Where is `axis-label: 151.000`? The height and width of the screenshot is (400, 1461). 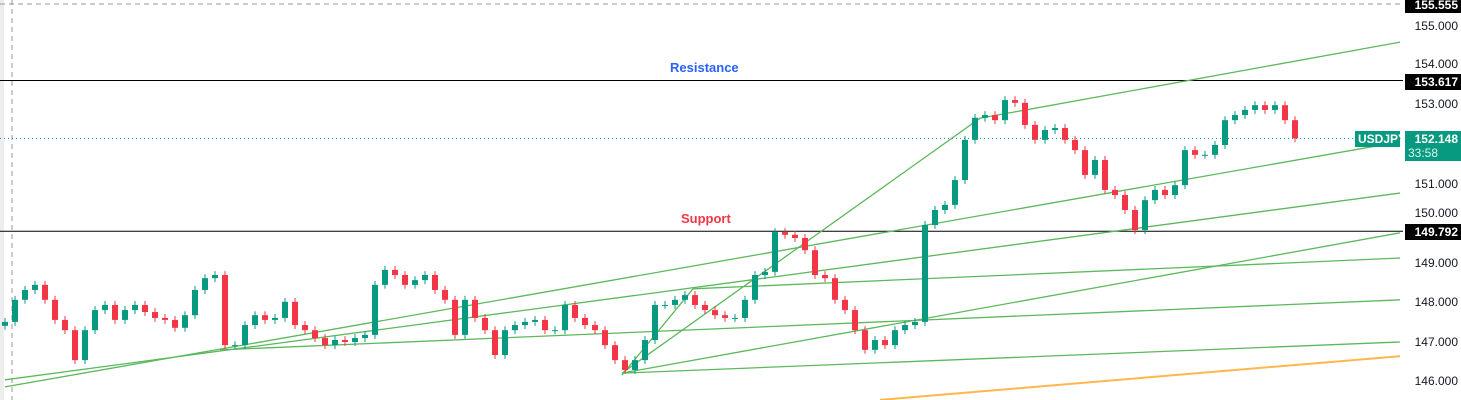 axis-label: 151.000 is located at coordinates (1436, 184).